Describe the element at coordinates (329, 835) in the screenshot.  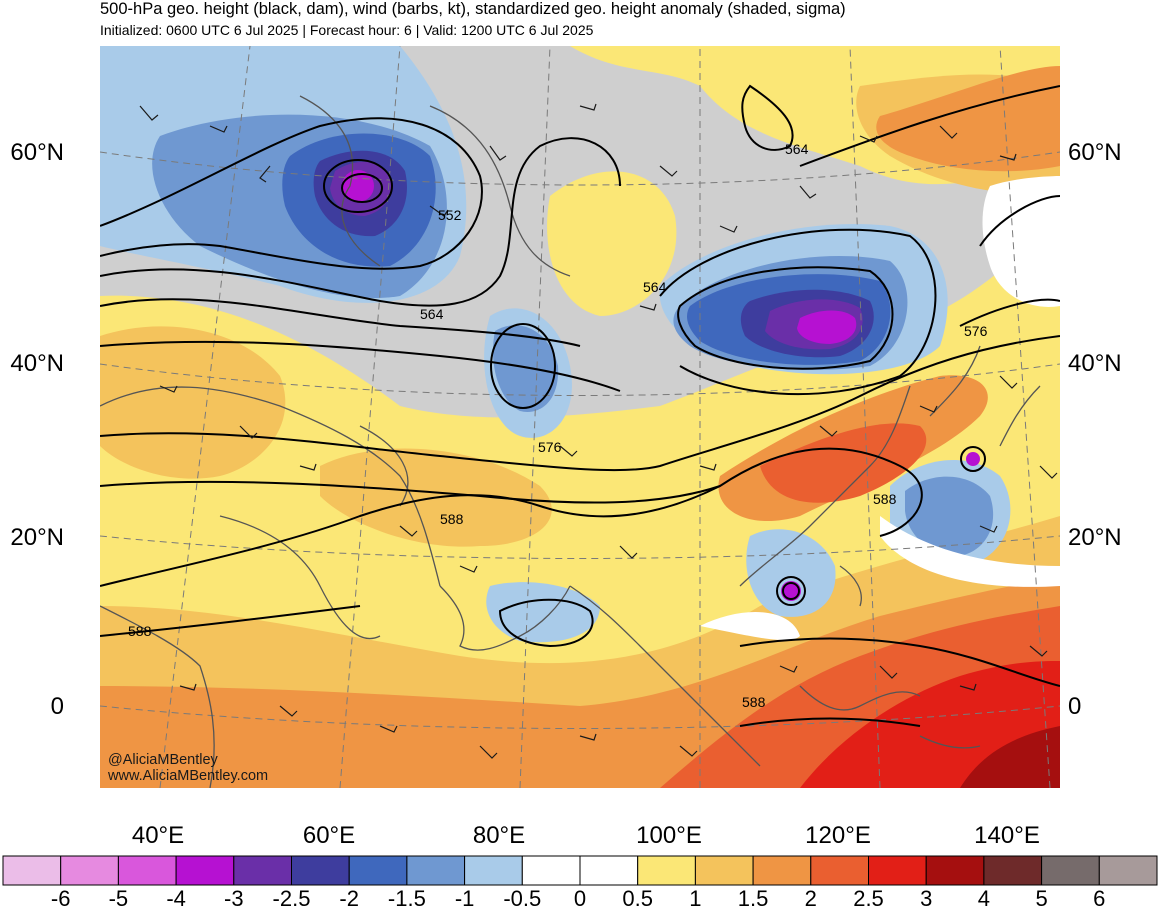
I see `lon-label: 60°E` at that location.